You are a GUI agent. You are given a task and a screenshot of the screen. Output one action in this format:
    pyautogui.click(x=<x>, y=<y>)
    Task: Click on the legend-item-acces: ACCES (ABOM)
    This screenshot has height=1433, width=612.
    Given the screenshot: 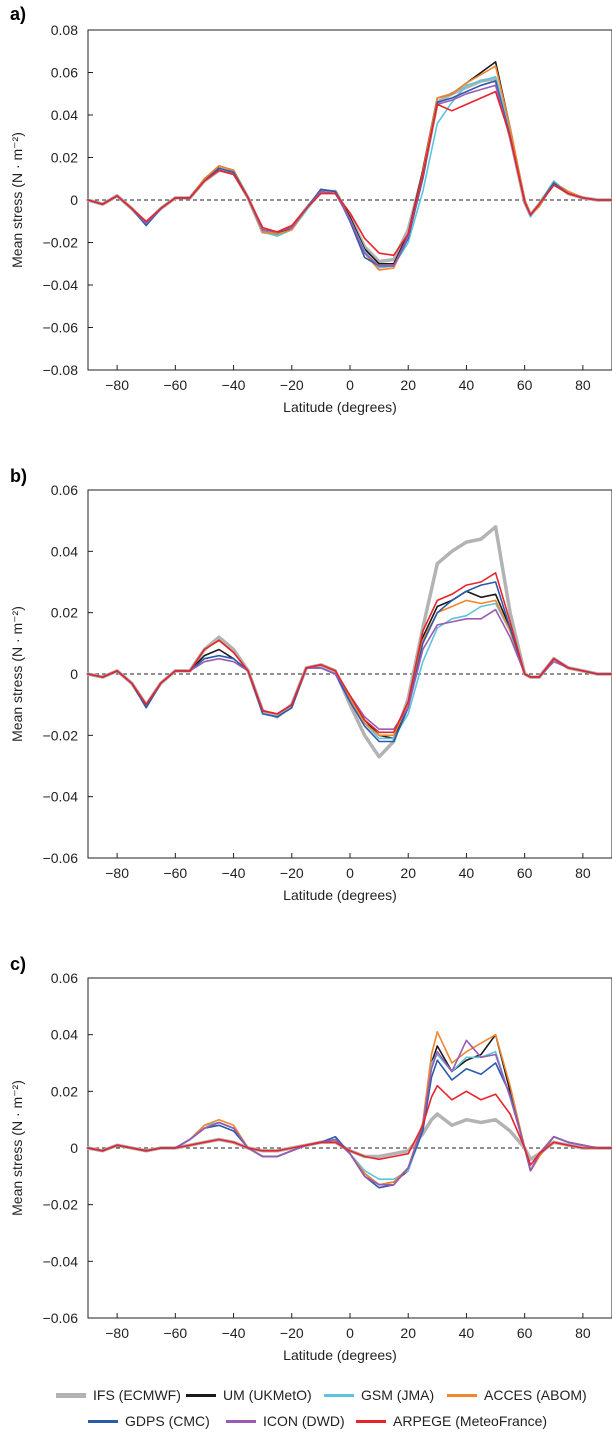 What is the action you would take?
    pyautogui.click(x=517, y=1395)
    